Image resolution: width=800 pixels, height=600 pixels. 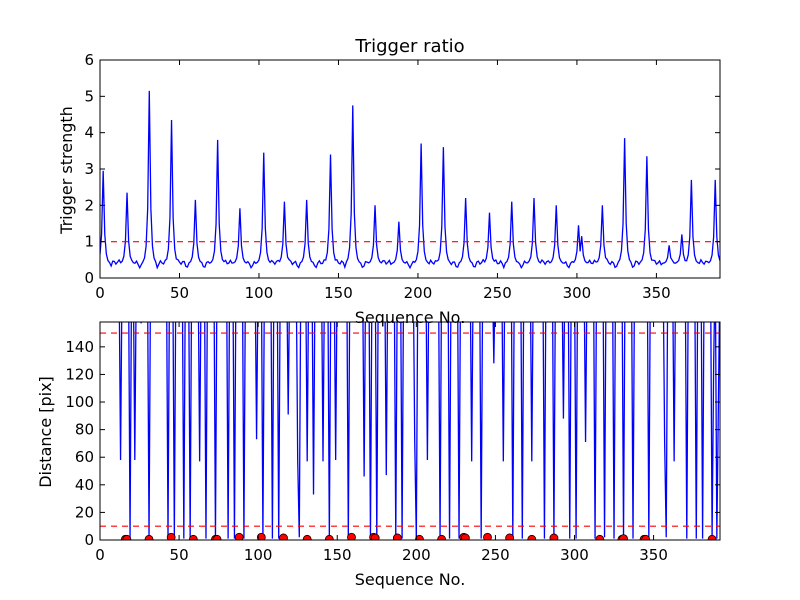 What do you see at coordinates (89, 60) in the screenshot?
I see `top-y-tick-label: 6` at bounding box center [89, 60].